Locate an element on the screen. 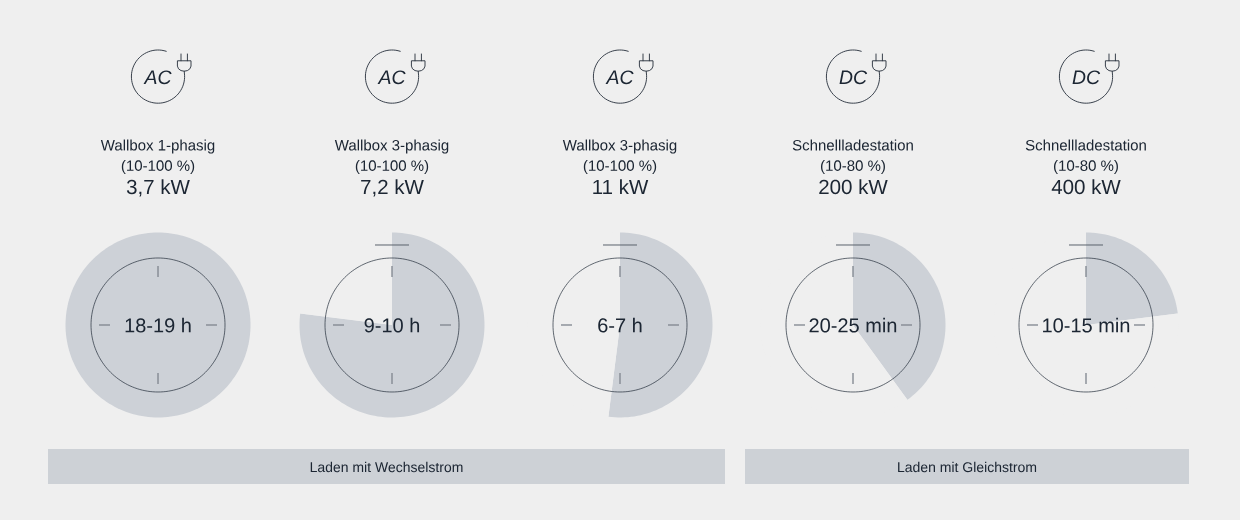 The image size is (1240, 520). text: 18-19 h is located at coordinates (158, 325).